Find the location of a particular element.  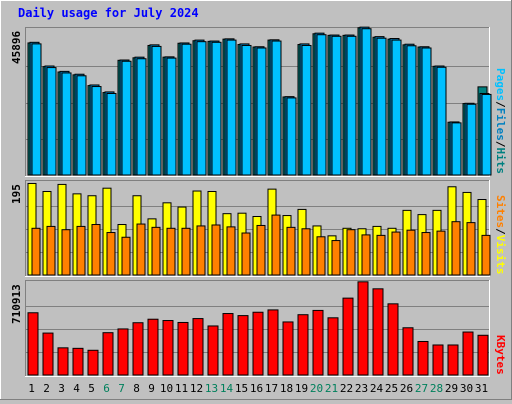

x-label-day-7: 7 is located at coordinates (121, 388).